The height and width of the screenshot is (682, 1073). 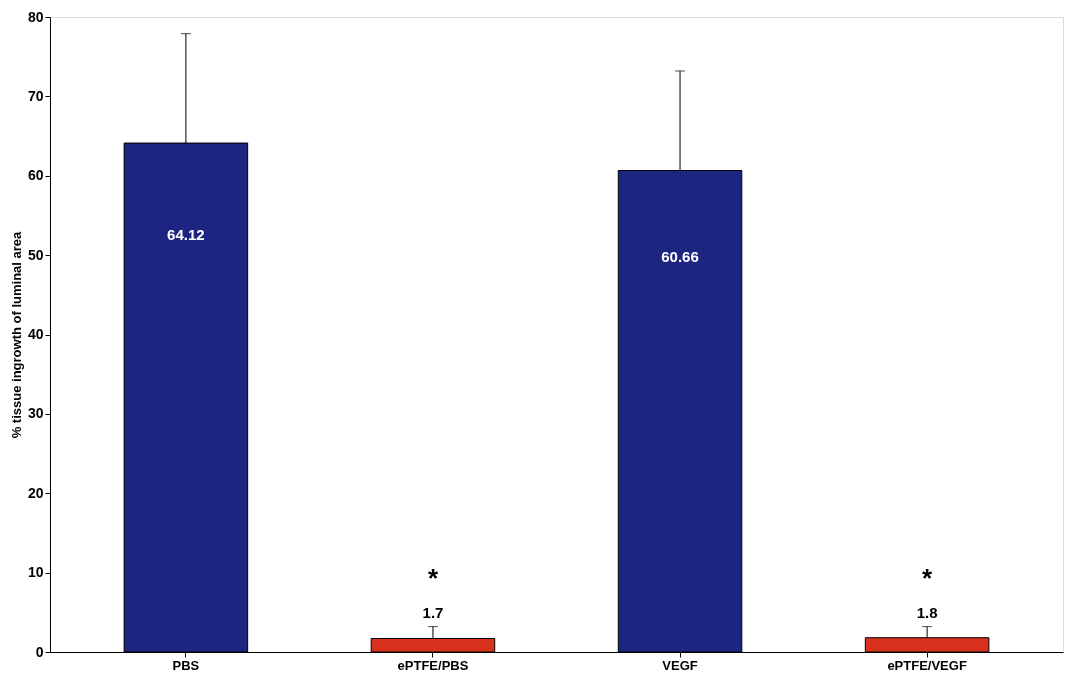 What do you see at coordinates (433, 612) in the screenshot?
I see `data-label: 1.7` at bounding box center [433, 612].